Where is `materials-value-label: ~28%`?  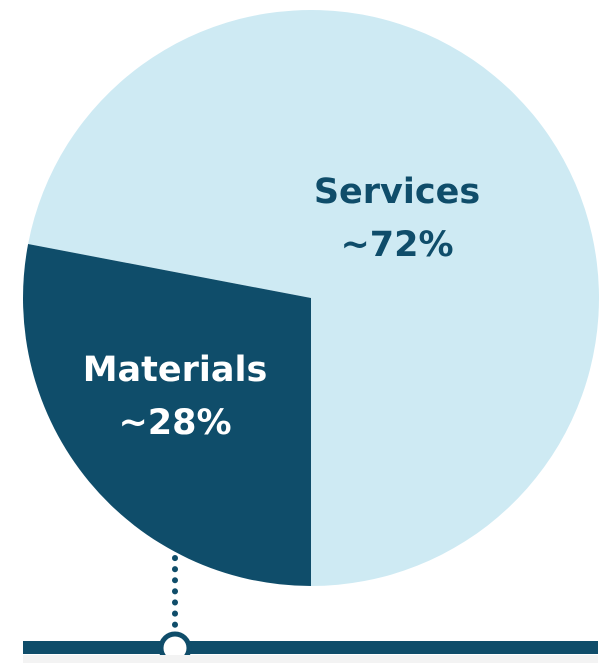 materials-value-label: ~28% is located at coordinates (174, 423).